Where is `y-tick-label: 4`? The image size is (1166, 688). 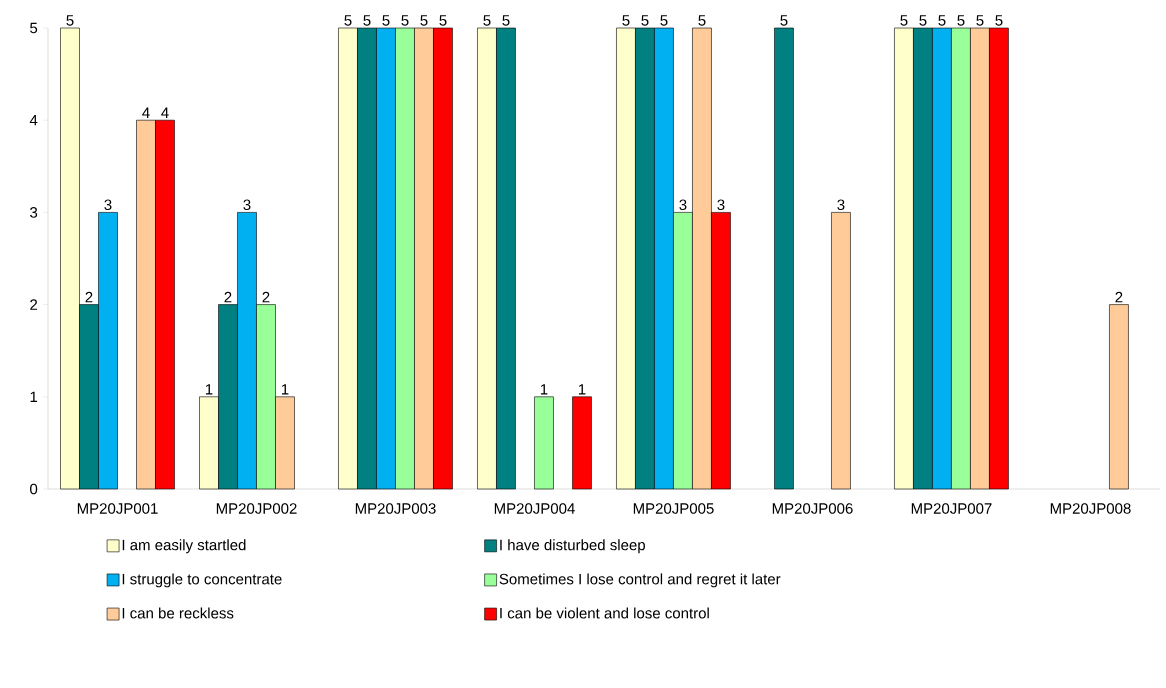
y-tick-label: 4 is located at coordinates (33, 120).